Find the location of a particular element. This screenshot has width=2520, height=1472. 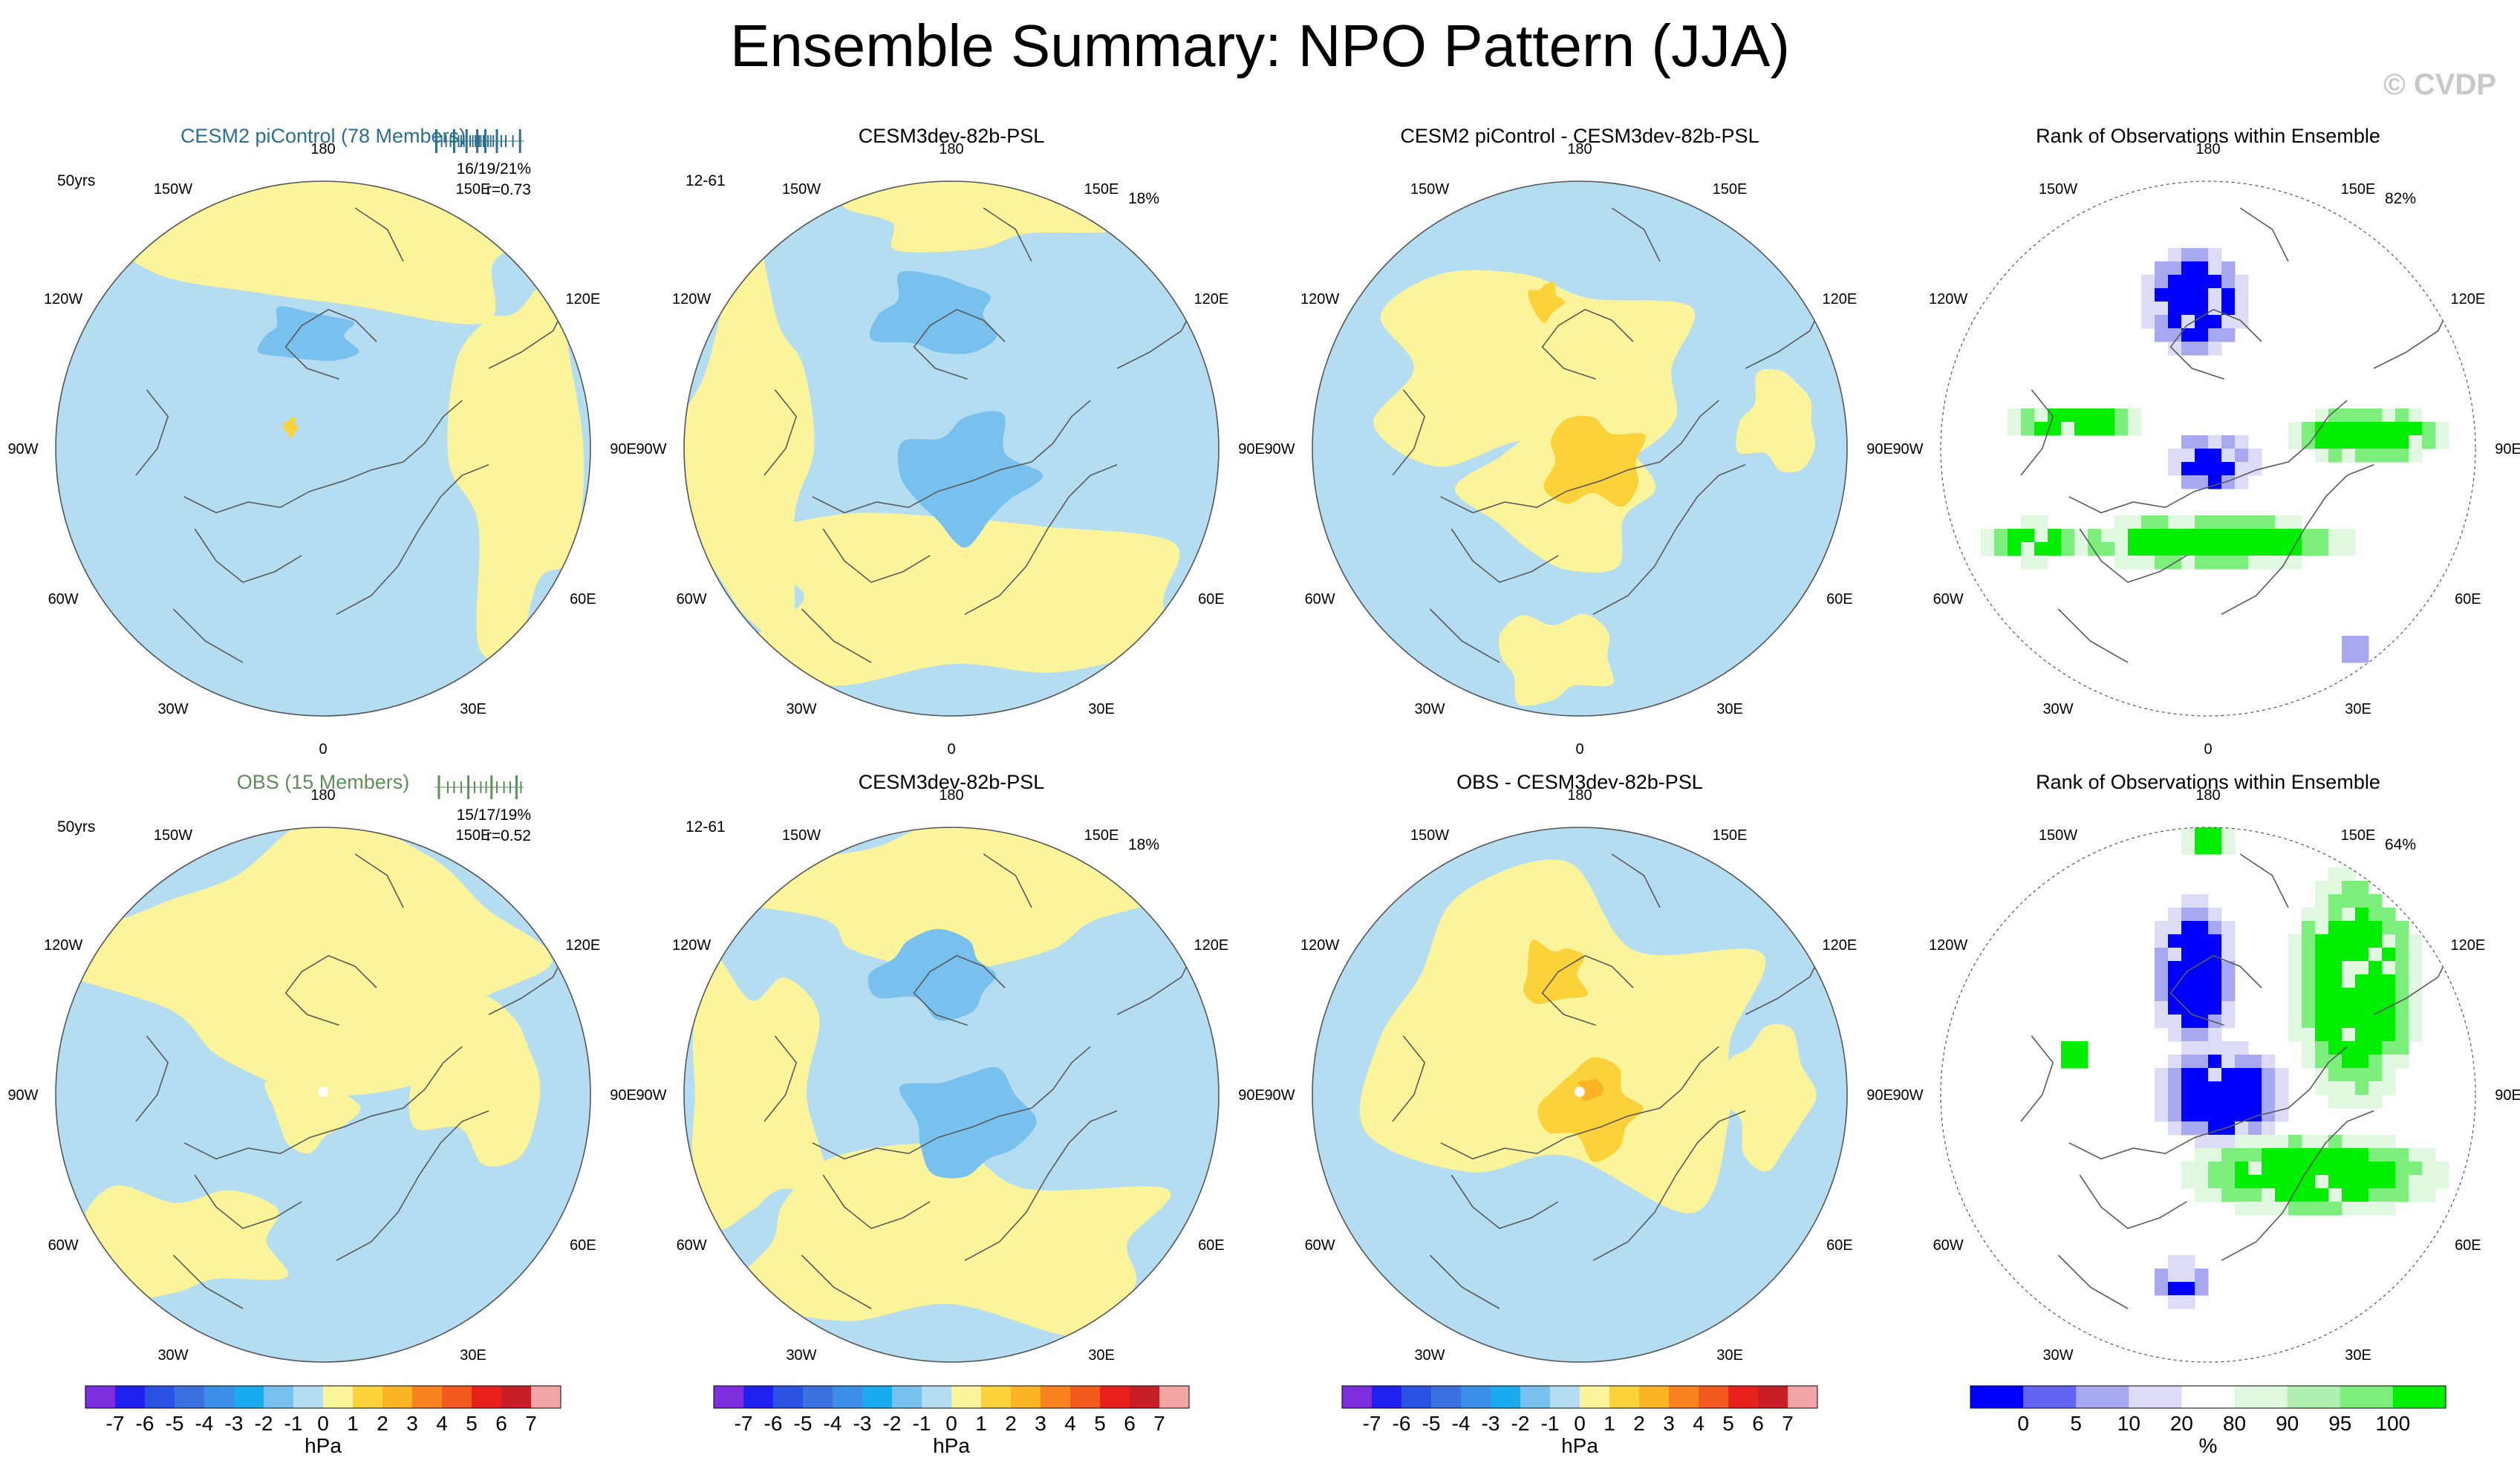

pole-marker is located at coordinates (323, 1092).